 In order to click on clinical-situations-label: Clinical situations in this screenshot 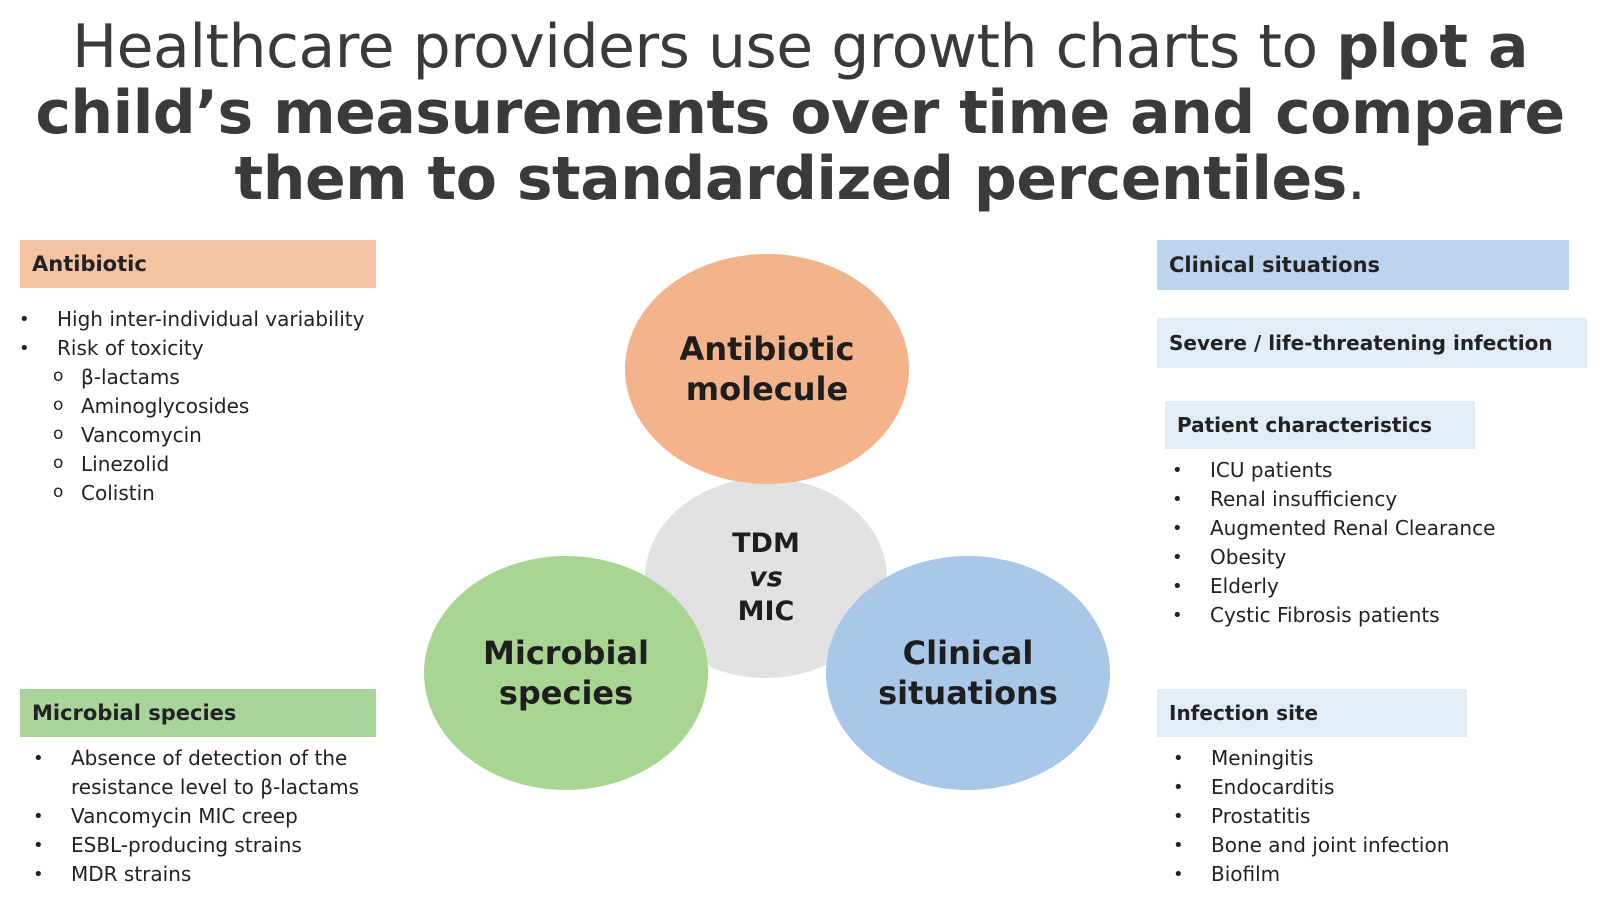, I will do `click(968, 673)`.